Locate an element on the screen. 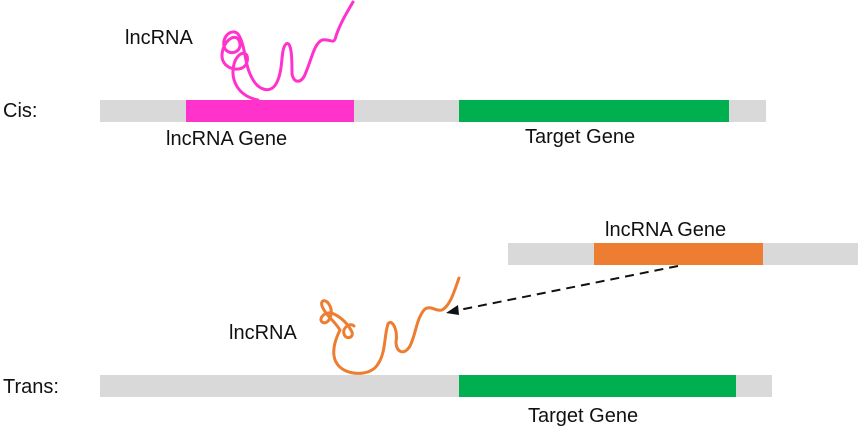 This screenshot has width=863, height=435. cis-lncrna-transcript is located at coordinates (287, 51).